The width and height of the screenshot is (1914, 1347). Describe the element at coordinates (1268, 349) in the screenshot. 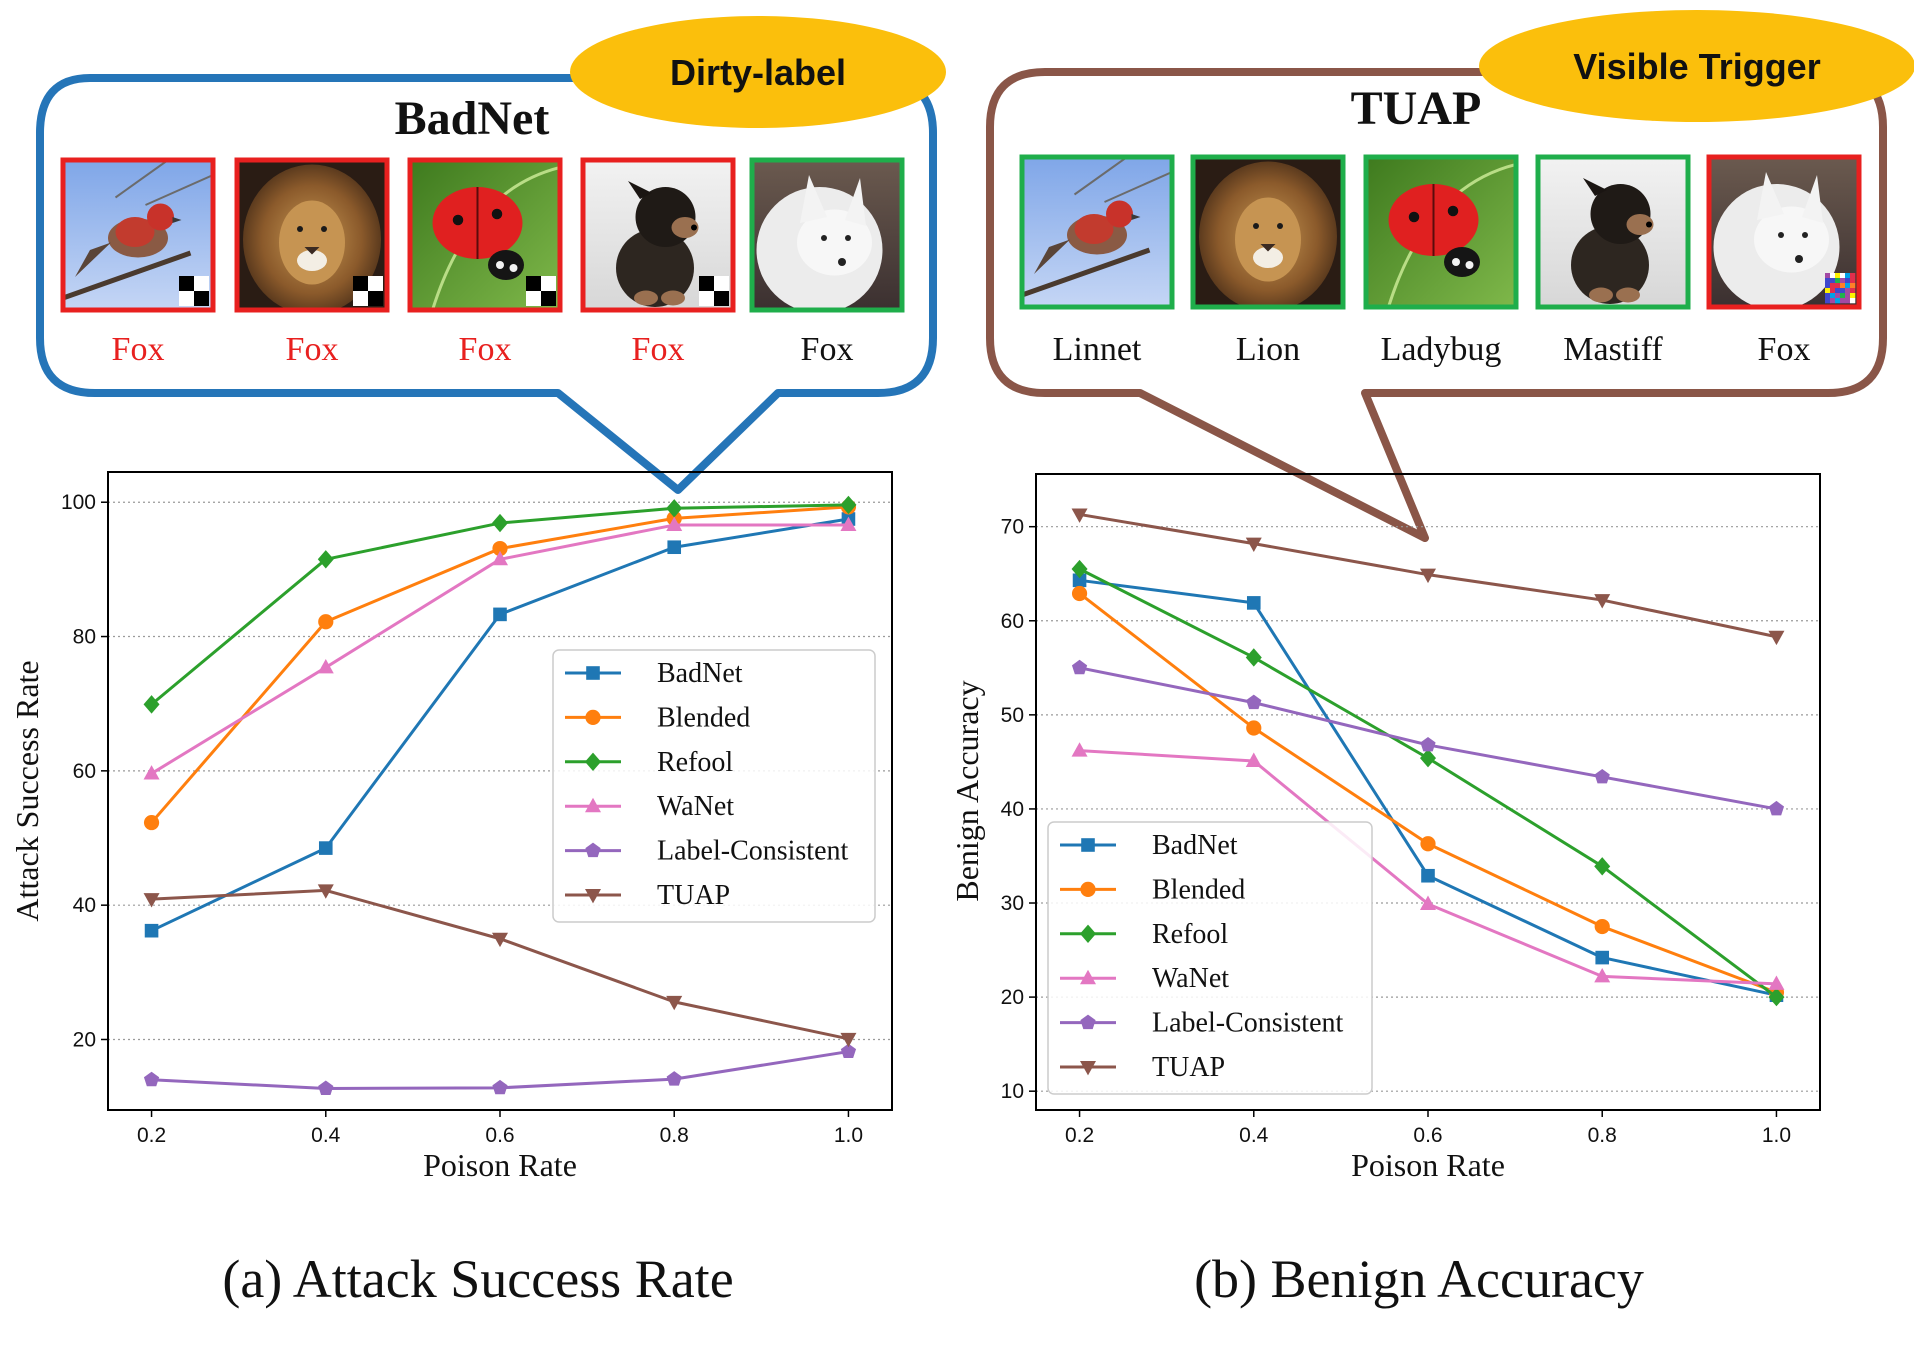

I see `thumbnail-label: Lion` at that location.